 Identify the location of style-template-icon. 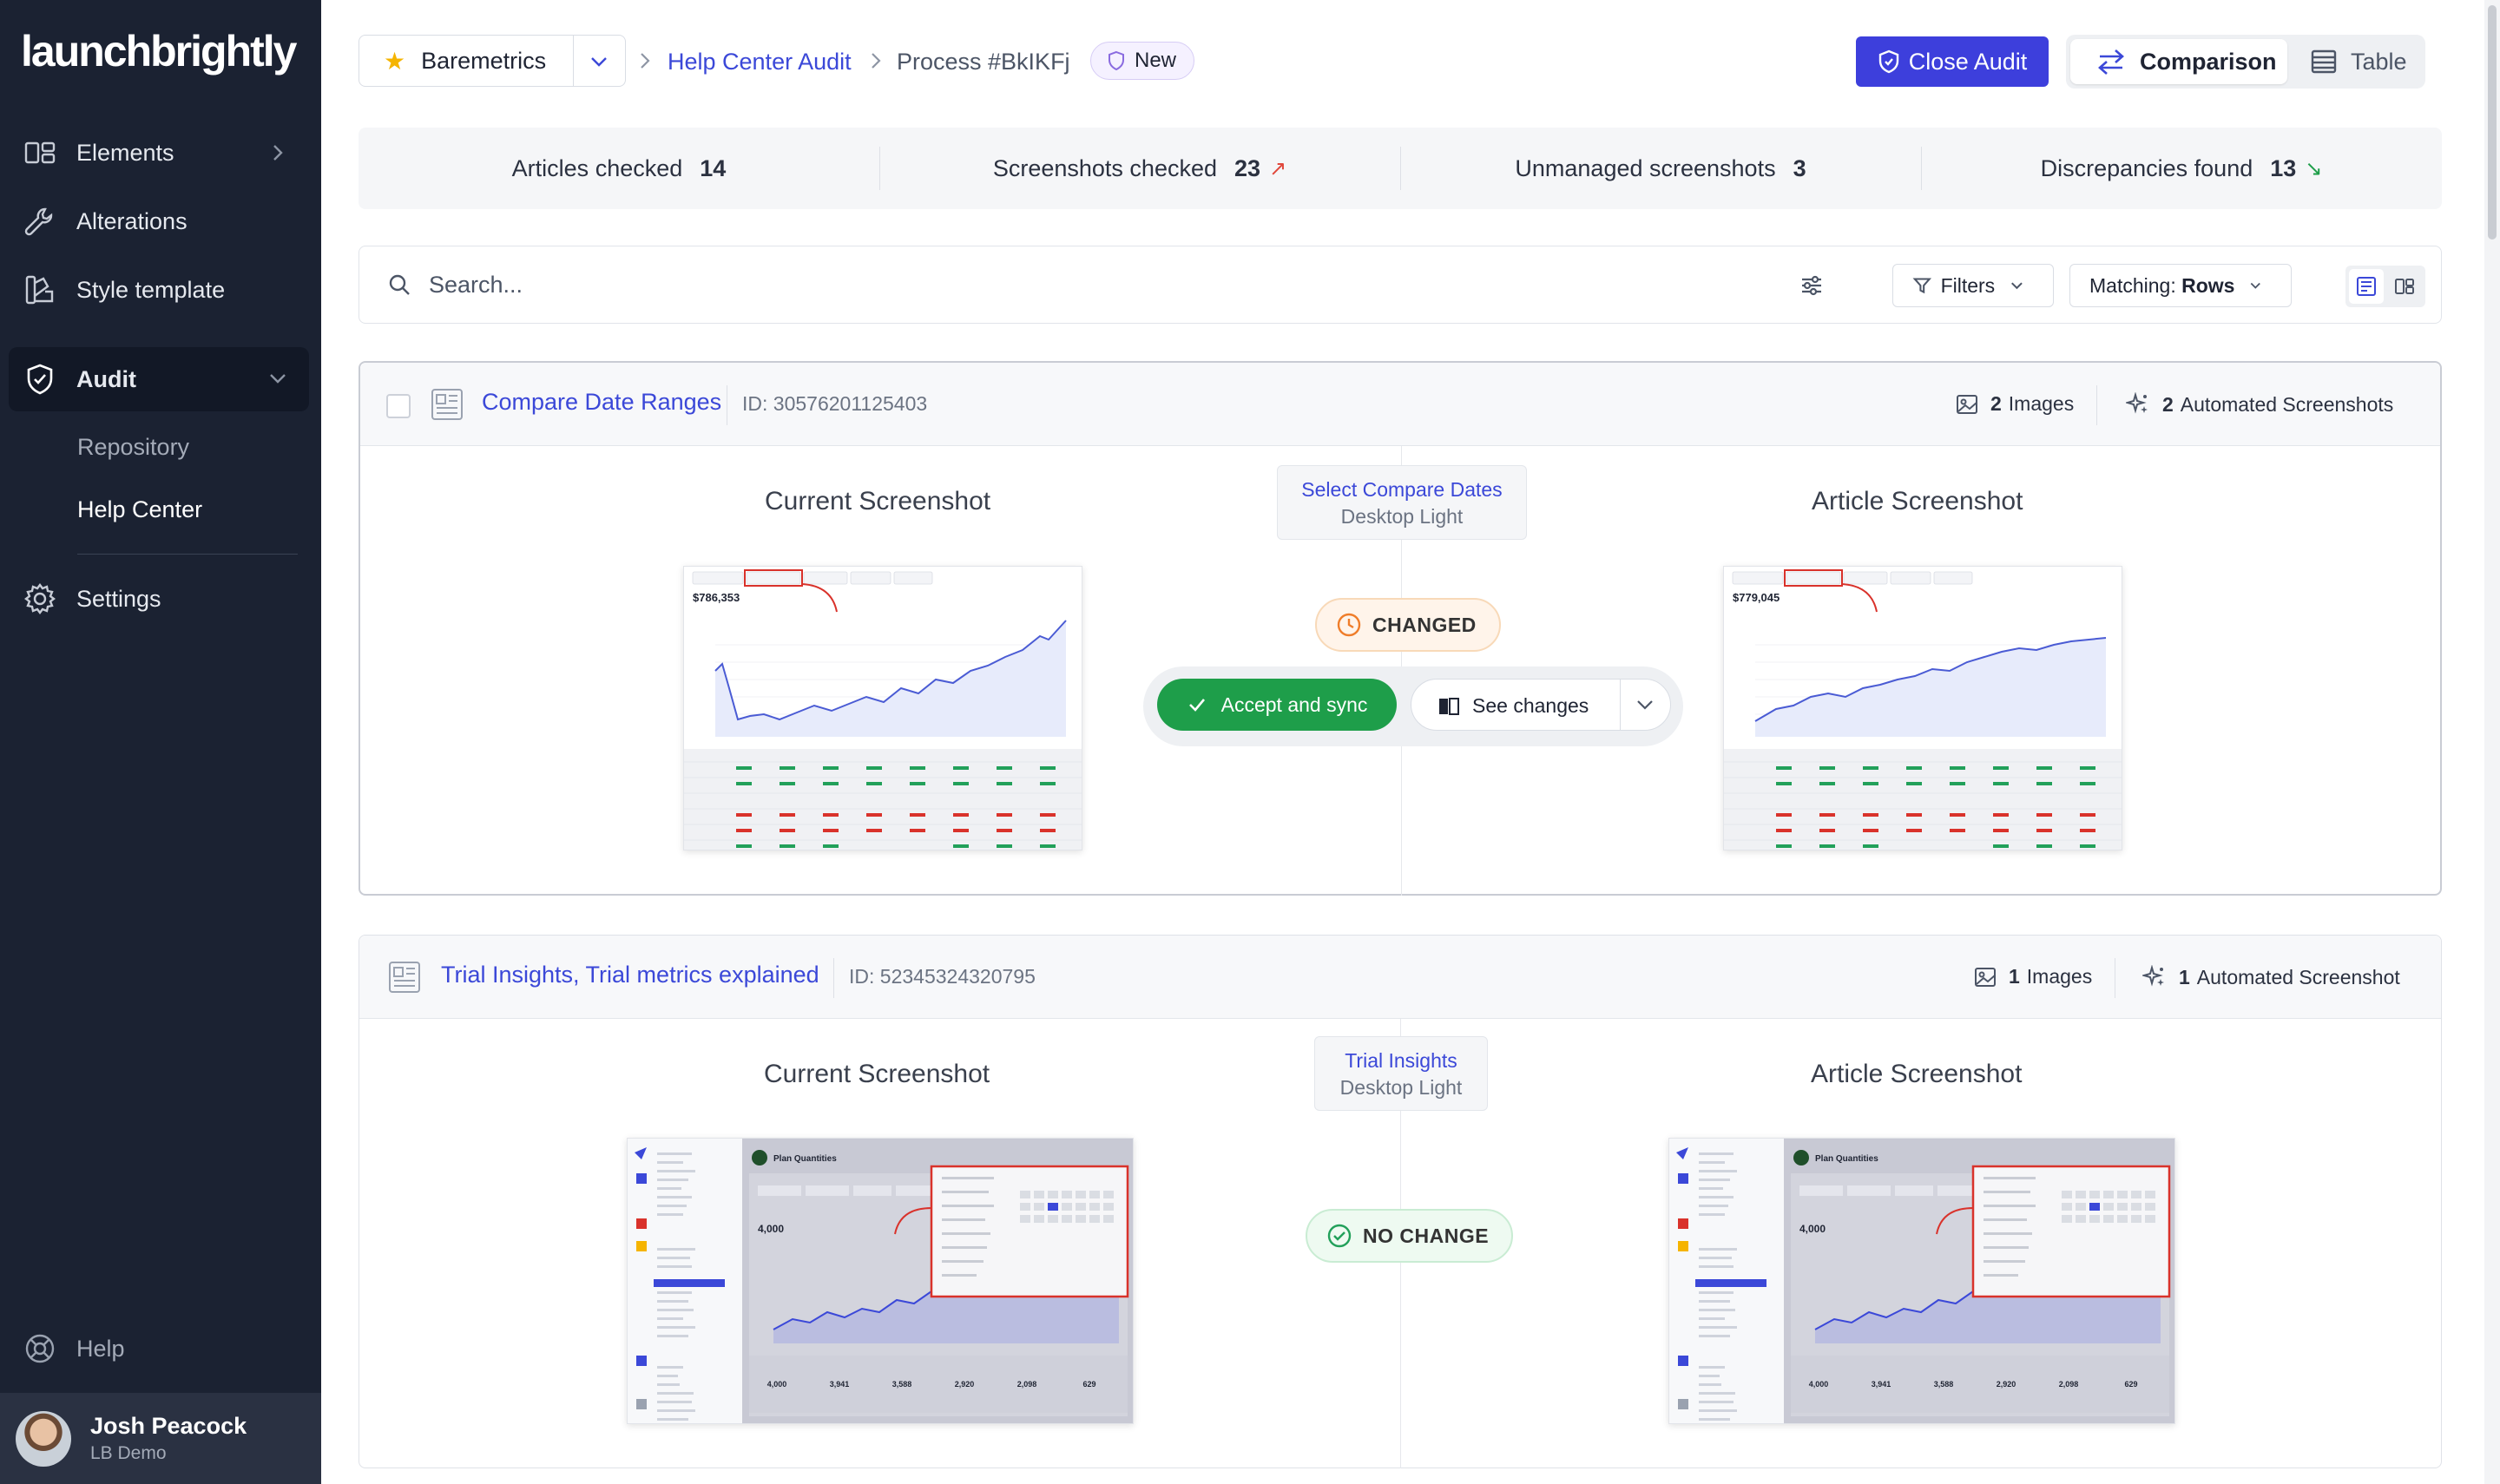
(40, 290).